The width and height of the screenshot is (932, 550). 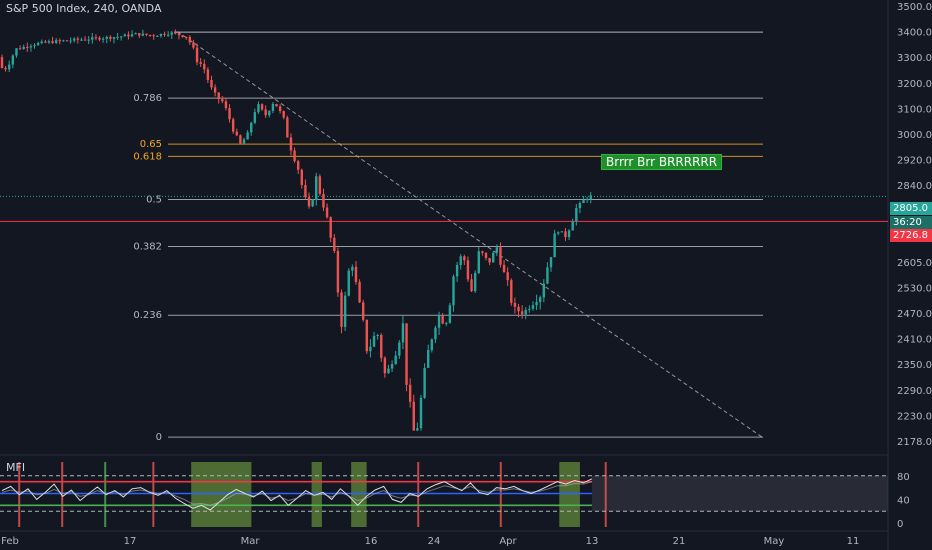 What do you see at coordinates (914, 109) in the screenshot?
I see `y-tick-label: 3100.0` at bounding box center [914, 109].